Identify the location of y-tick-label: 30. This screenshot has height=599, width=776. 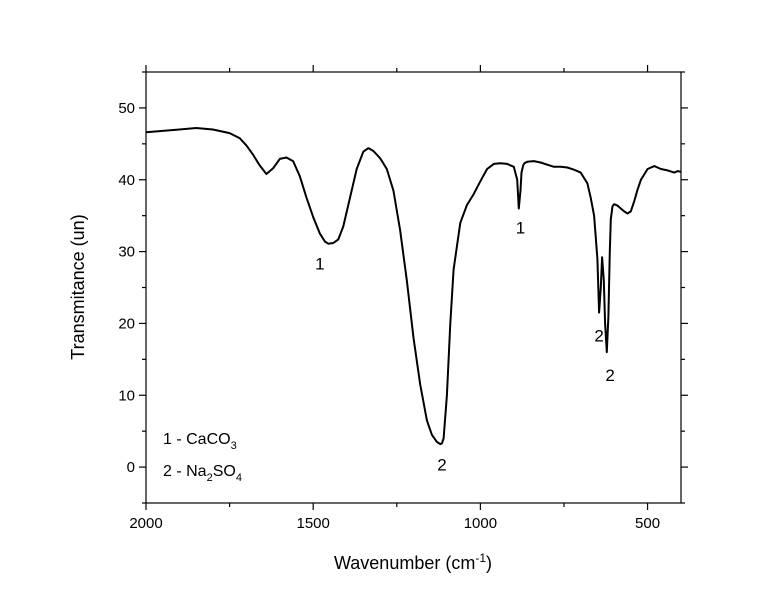
(126, 252).